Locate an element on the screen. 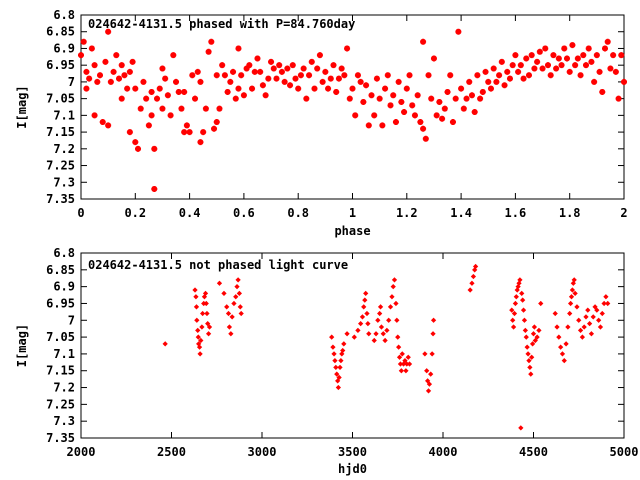 The width and height of the screenshot is (640, 480). x-tick-label: 1 is located at coordinates (352, 213).